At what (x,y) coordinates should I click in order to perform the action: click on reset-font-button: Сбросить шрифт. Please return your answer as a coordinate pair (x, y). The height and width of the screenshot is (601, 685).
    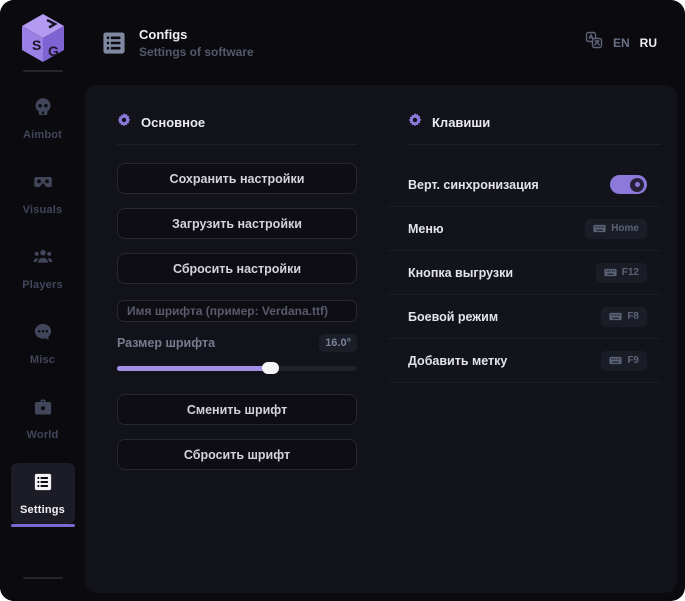
    Looking at the image, I should click on (237, 454).